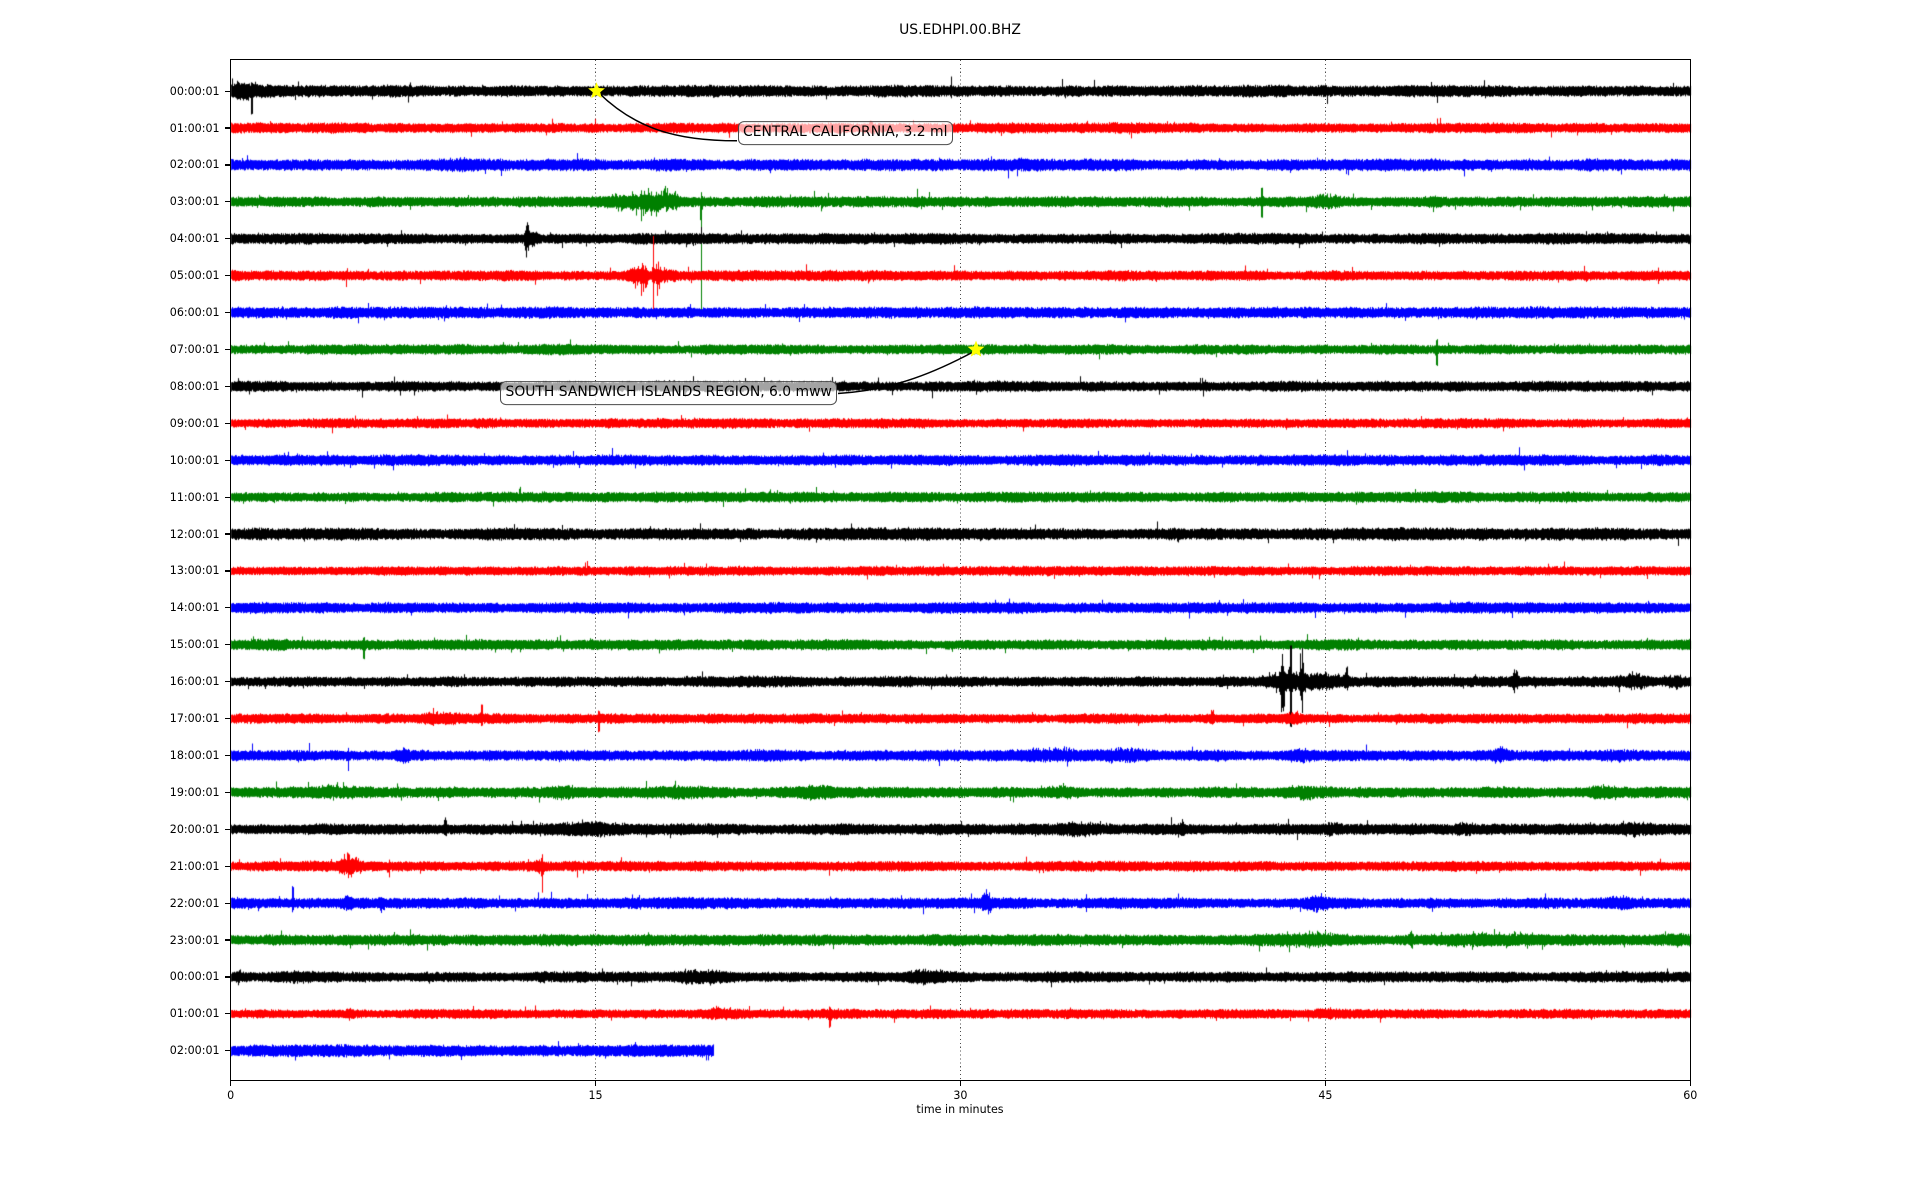 This screenshot has width=1920, height=1200. What do you see at coordinates (194, 903) in the screenshot?
I see `y-tick-label: 22:00:01` at bounding box center [194, 903].